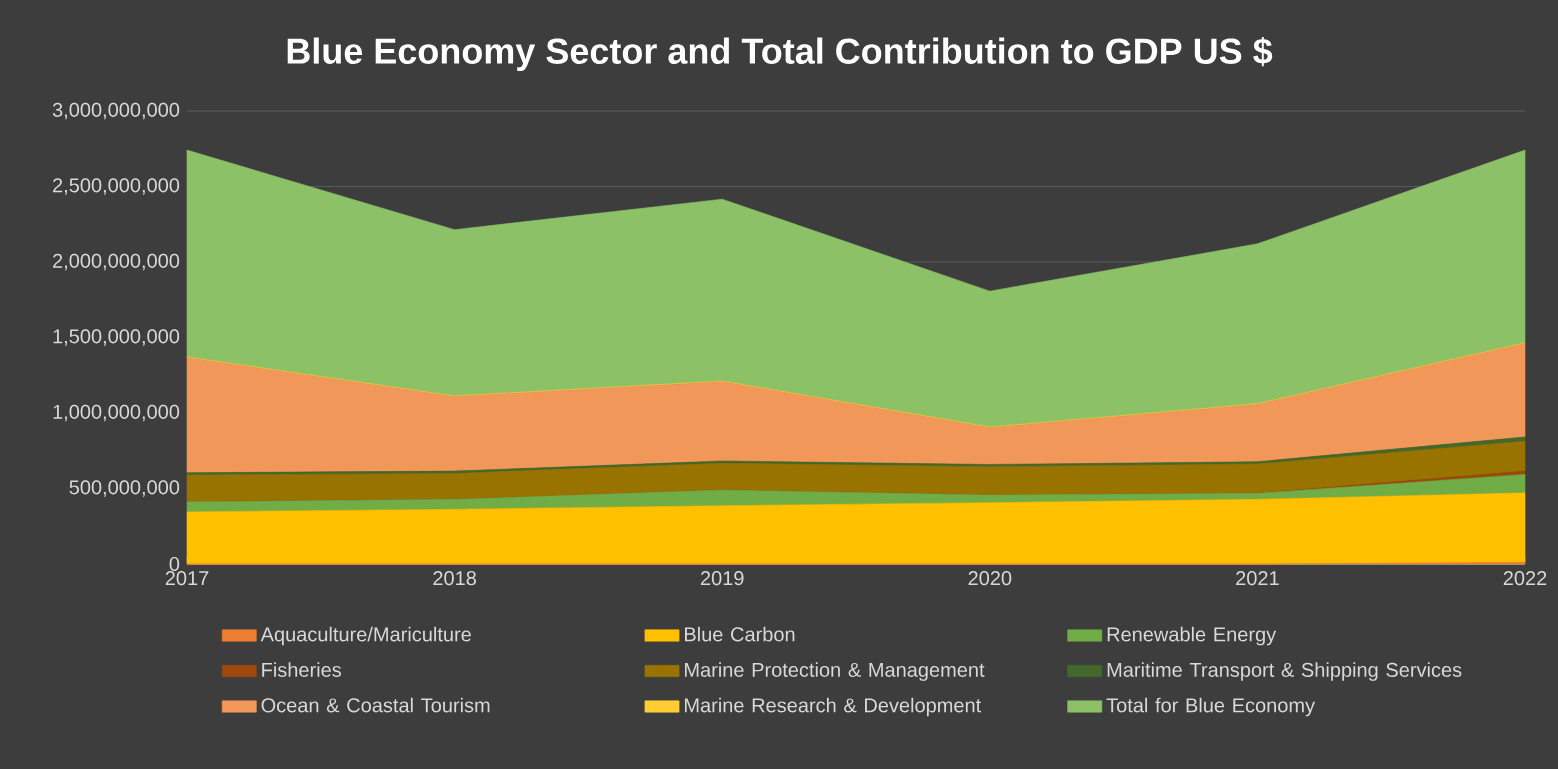 The width and height of the screenshot is (1558, 769). Describe the element at coordinates (116, 413) in the screenshot. I see `y-tick-label: 1,000,000,000` at that location.